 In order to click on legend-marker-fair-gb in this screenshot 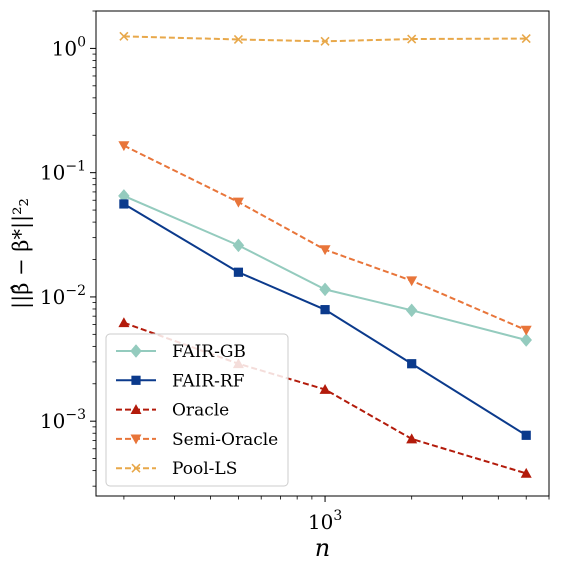, I will do `click(136, 351)`.